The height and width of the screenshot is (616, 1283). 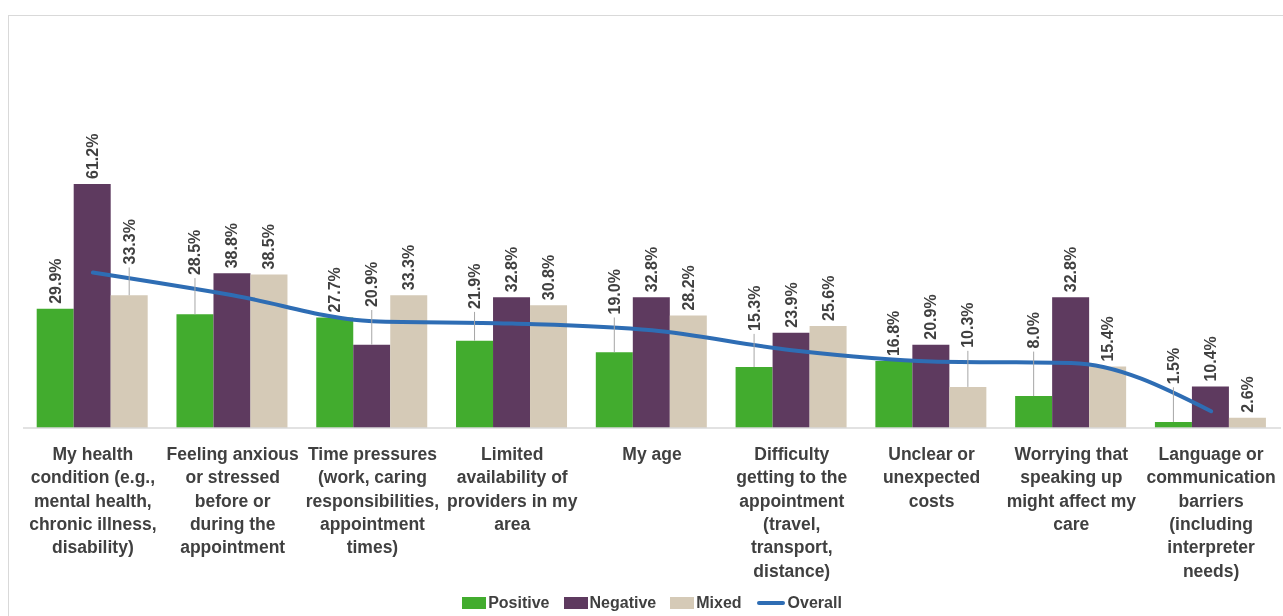 I want to click on data-label: 29.9%, so click(x=55, y=281).